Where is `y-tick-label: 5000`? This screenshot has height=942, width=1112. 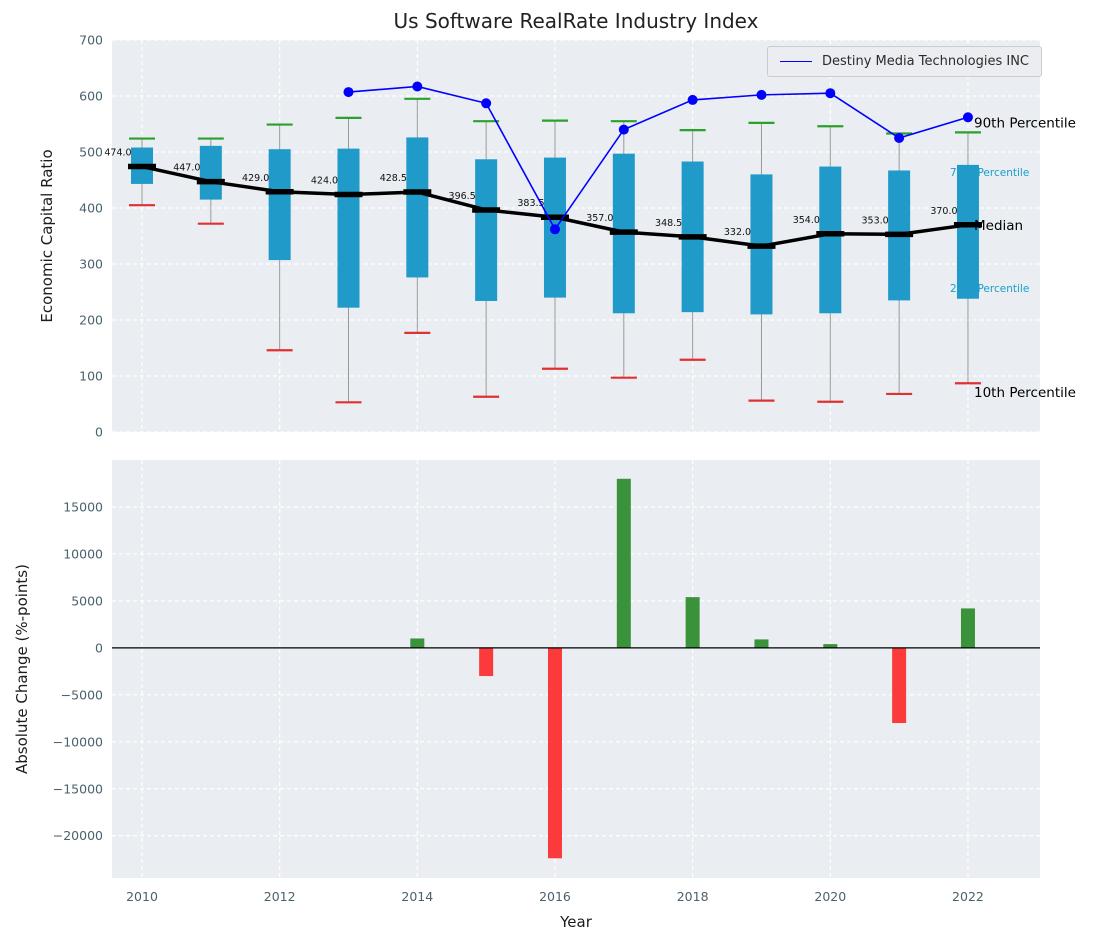 y-tick-label: 5000 is located at coordinates (87, 600).